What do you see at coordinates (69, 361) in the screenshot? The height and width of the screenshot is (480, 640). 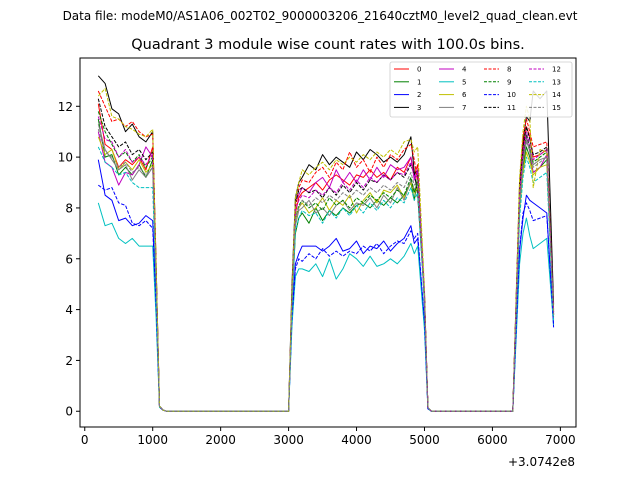 I see `y-tick-label: 2` at bounding box center [69, 361].